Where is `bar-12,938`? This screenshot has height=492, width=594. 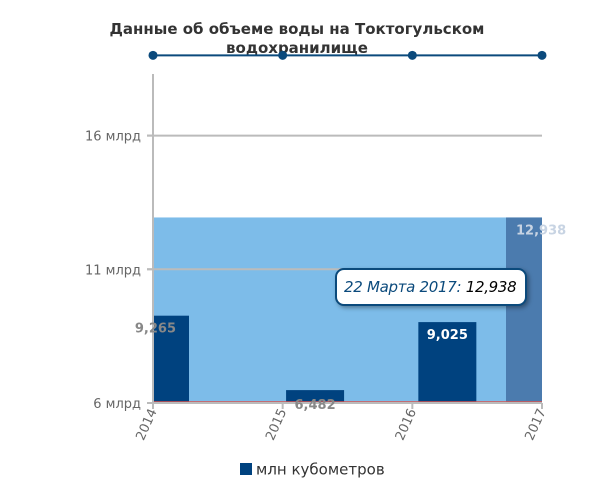
bar-12,938 is located at coordinates (524, 310).